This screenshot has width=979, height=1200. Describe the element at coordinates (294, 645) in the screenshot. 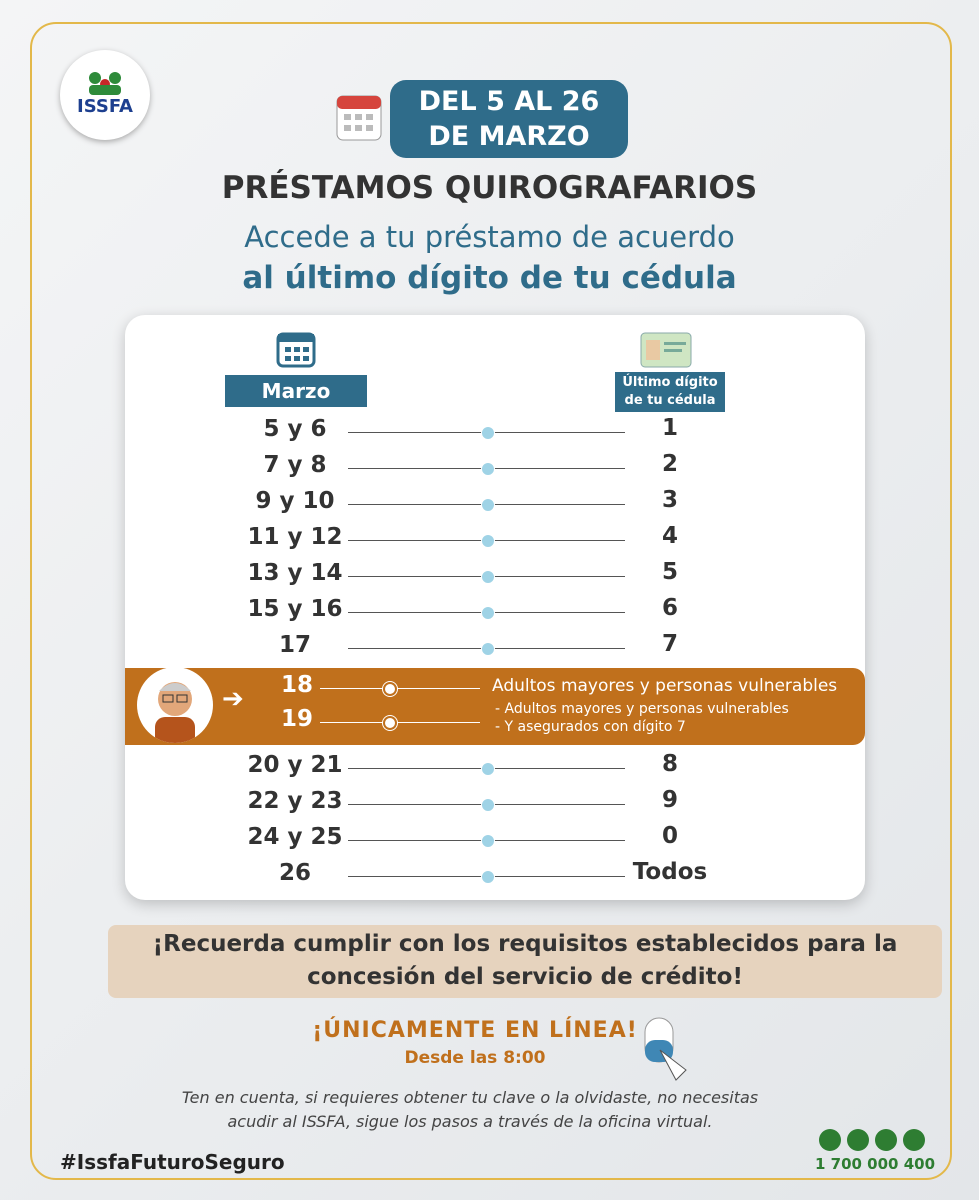

I see `date: 17` at that location.